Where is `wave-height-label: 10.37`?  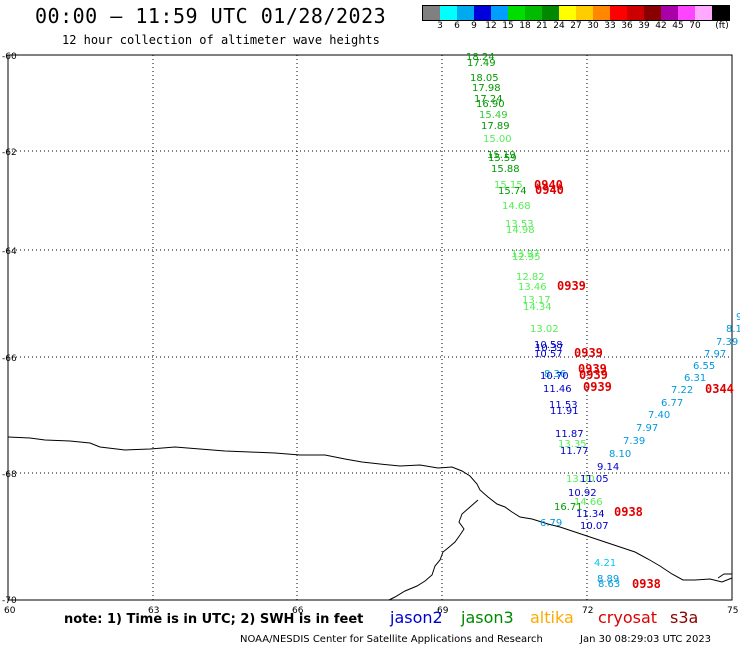
wave-height-label: 10.37 is located at coordinates (549, 348).